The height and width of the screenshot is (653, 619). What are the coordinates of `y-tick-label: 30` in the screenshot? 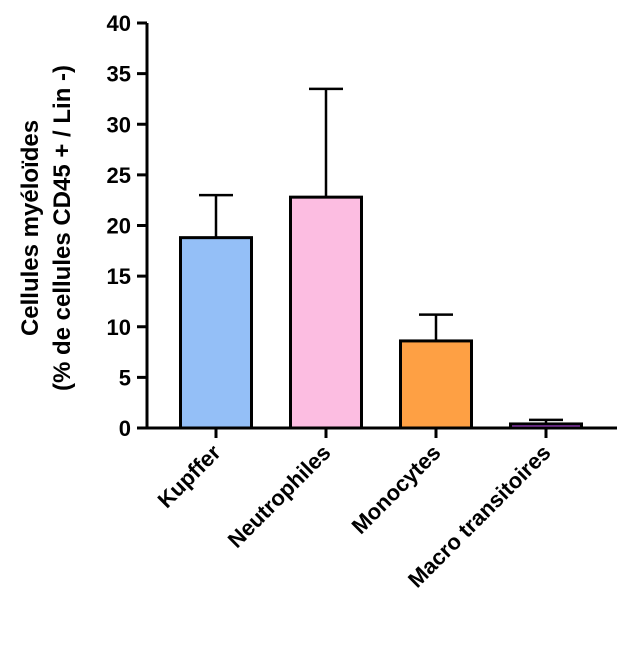 It's located at (119, 124).